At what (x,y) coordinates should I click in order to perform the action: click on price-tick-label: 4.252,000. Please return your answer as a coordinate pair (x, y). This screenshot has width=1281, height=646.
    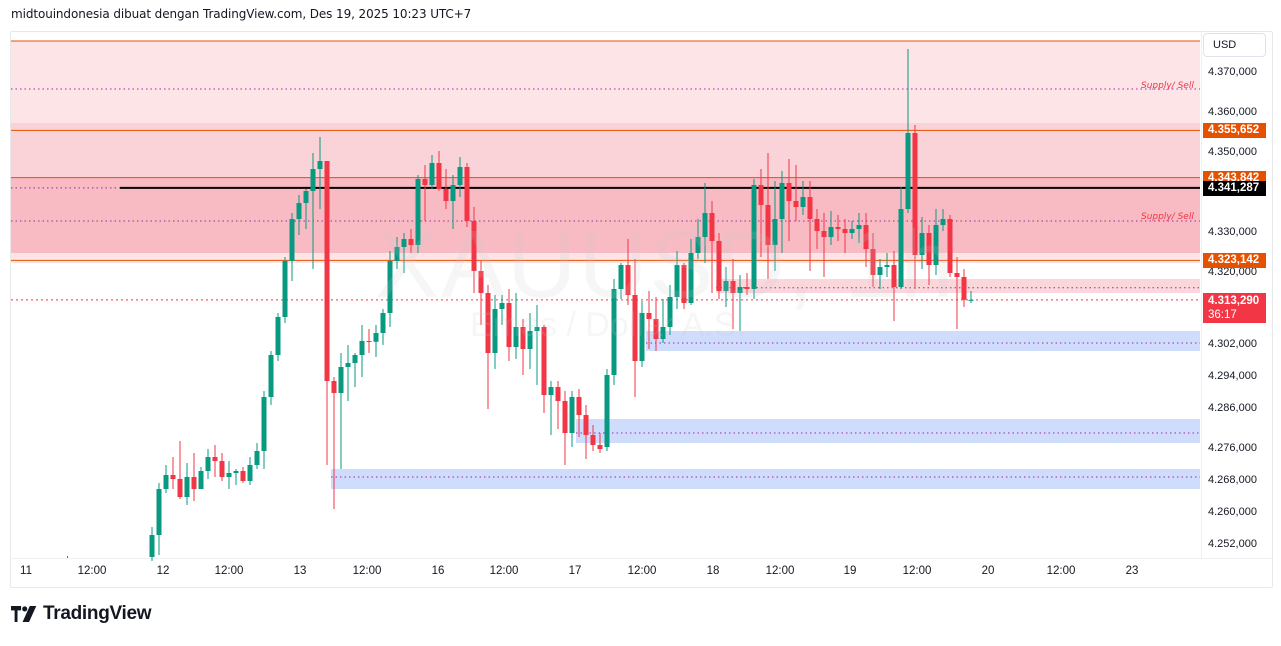
    Looking at the image, I should click on (1232, 544).